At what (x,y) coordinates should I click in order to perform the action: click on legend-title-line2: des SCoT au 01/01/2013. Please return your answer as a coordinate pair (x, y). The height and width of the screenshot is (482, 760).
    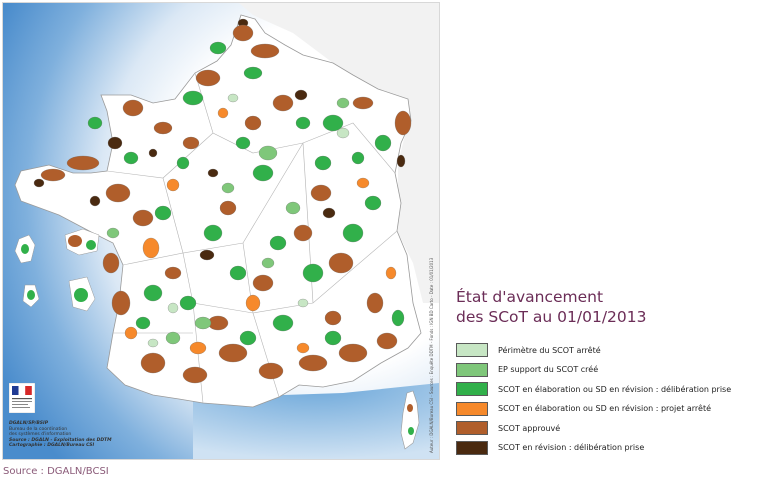
    Looking at the image, I should click on (551, 317).